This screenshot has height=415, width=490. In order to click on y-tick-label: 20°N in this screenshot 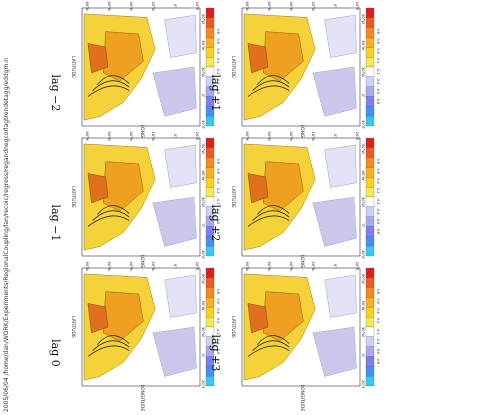, I will do `click(153, 265)`.